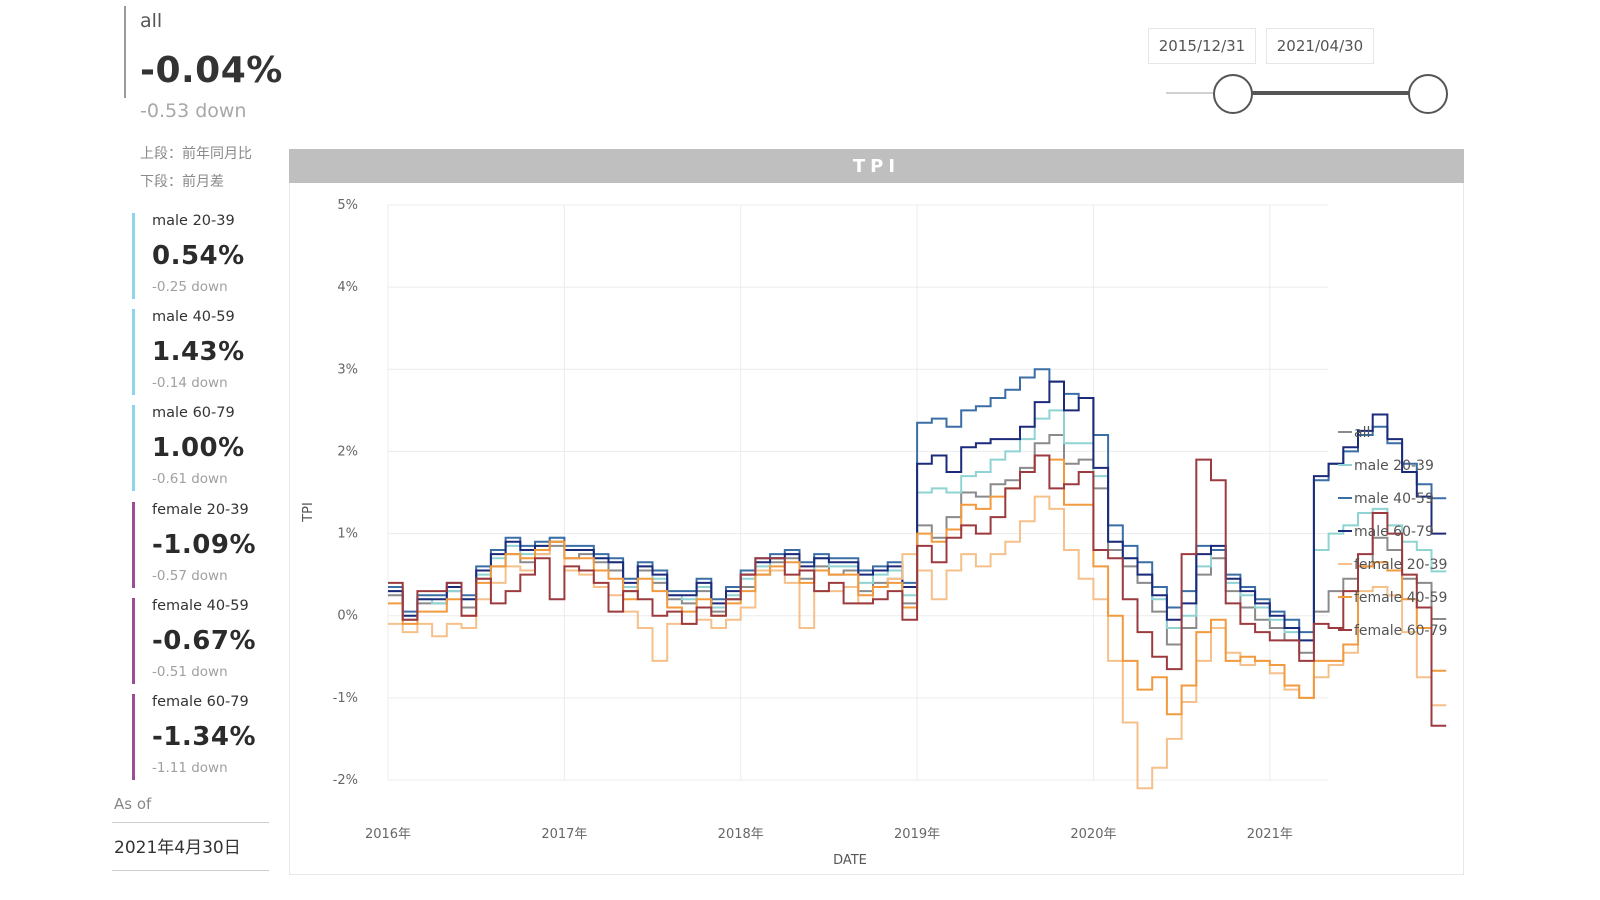 Image resolution: width=1600 pixels, height=900 pixels. I want to click on note-upper: 上段：前年同月比, so click(196, 154).